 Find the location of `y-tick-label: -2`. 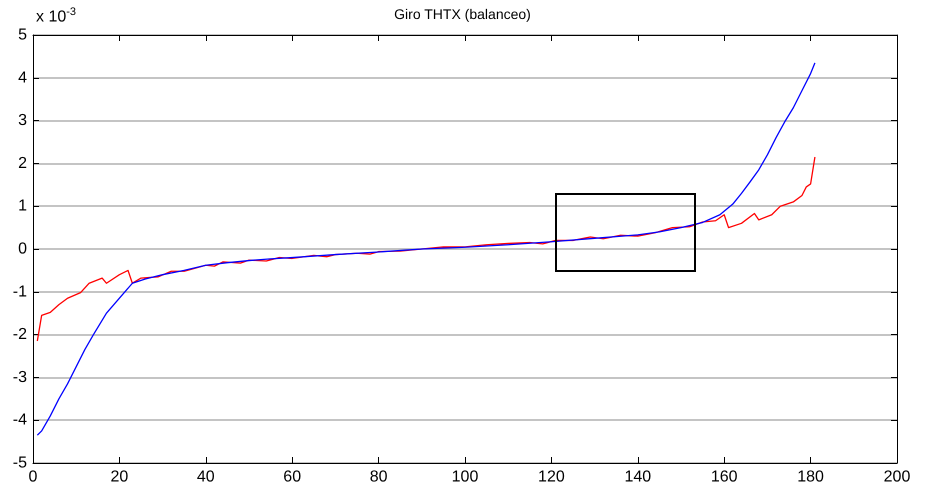

y-tick-label: -2 is located at coordinates (20, 335).